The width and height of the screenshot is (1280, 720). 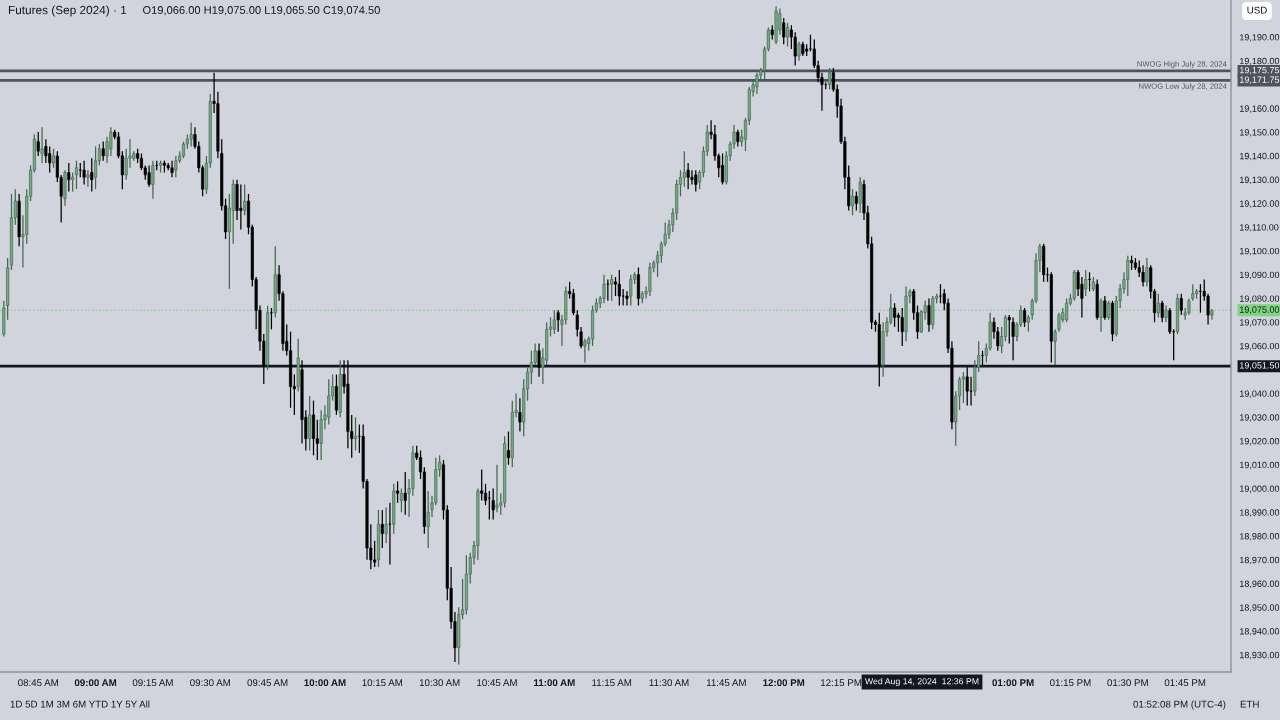 What do you see at coordinates (1260, 70) in the screenshot?
I see `text: 19,175.75` at bounding box center [1260, 70].